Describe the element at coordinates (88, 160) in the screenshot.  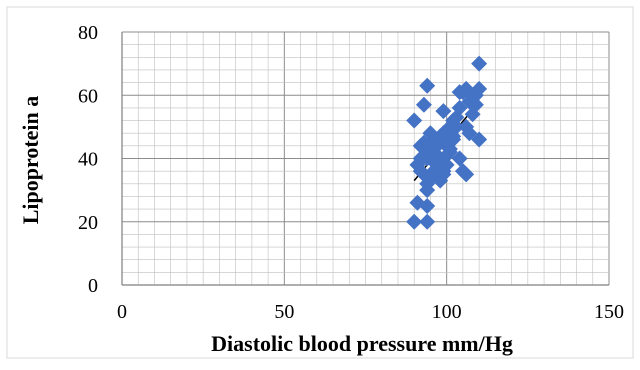
I see `y-tick-label: 40` at that location.